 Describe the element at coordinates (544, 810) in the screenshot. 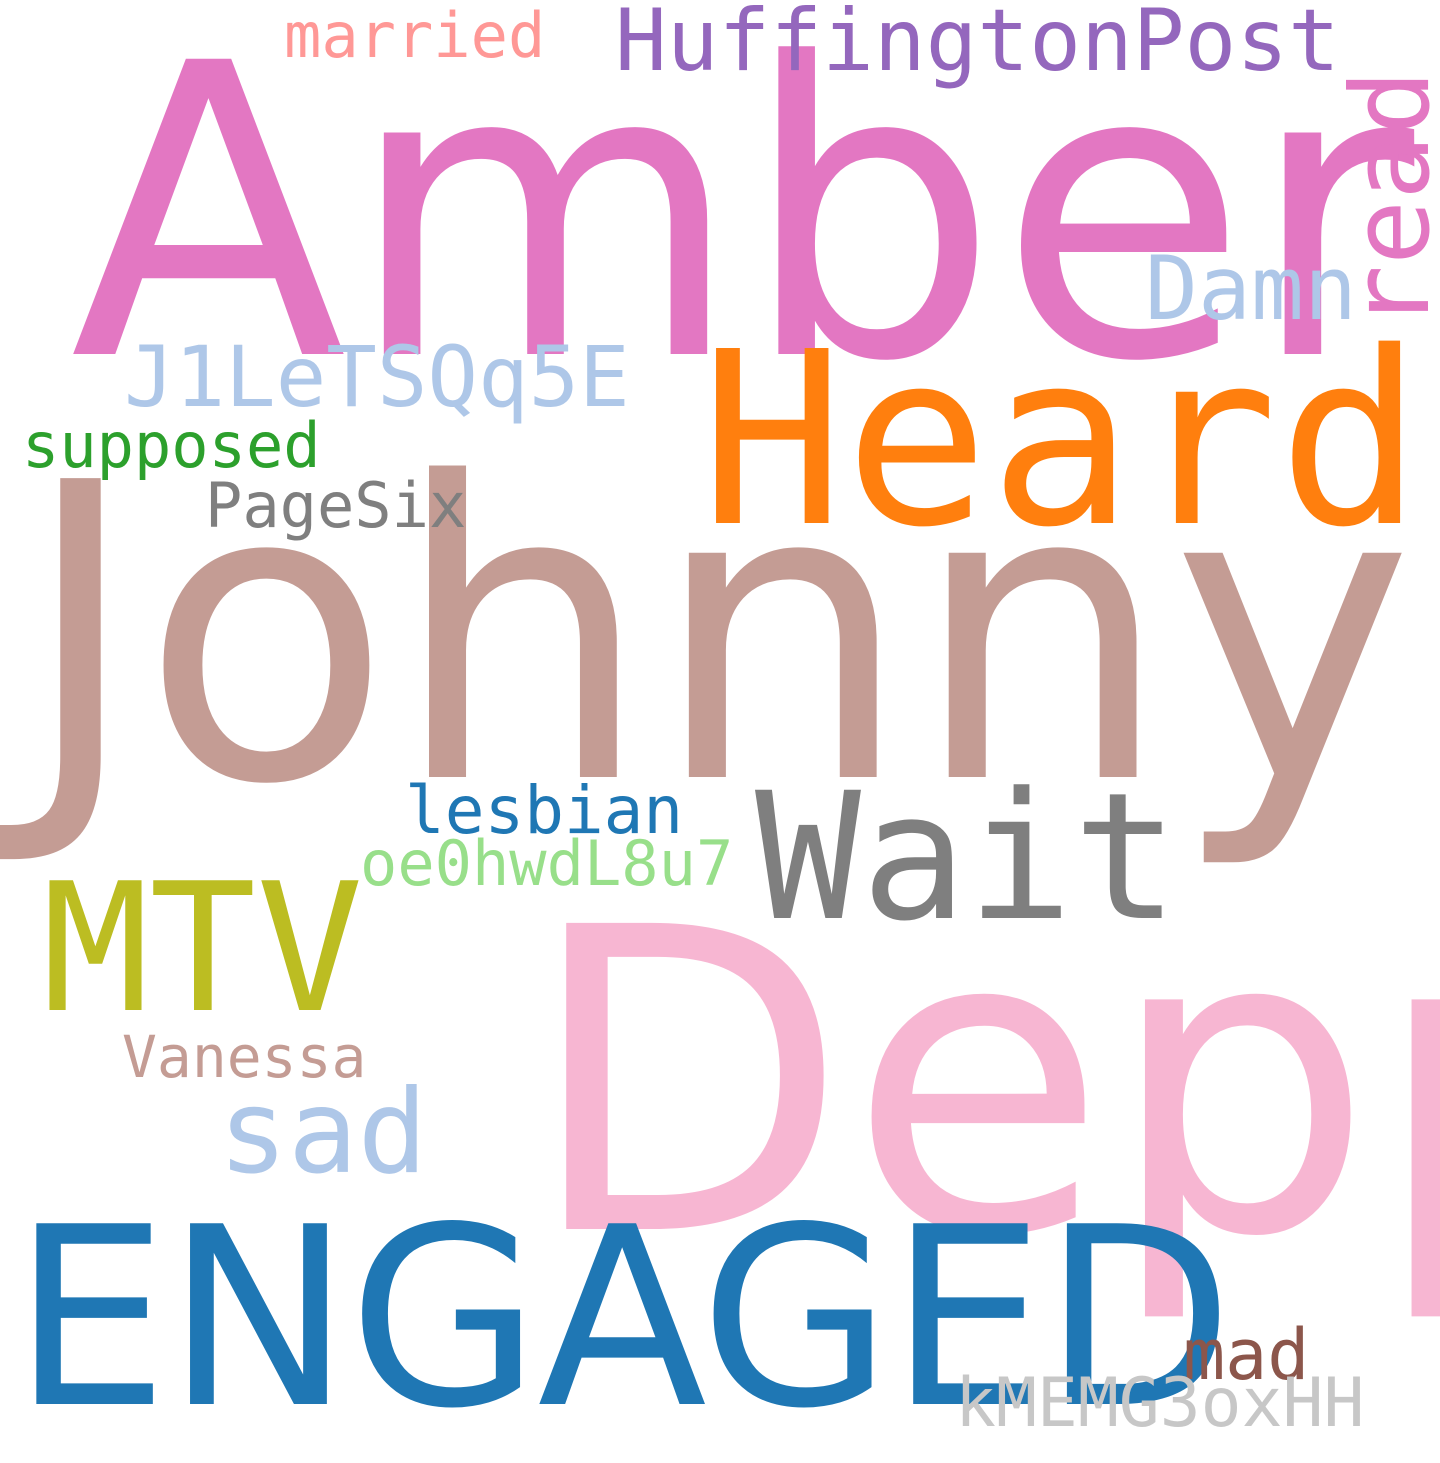

I see `word-lesbian: lesbian` at that location.